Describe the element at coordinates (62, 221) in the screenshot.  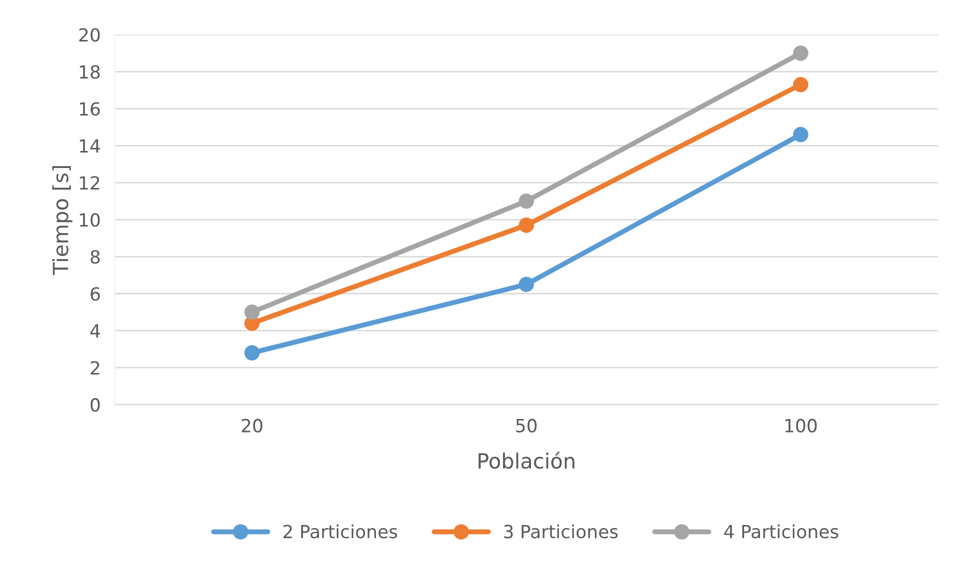
I see `y-axis-title: Tiempo [s]` at that location.